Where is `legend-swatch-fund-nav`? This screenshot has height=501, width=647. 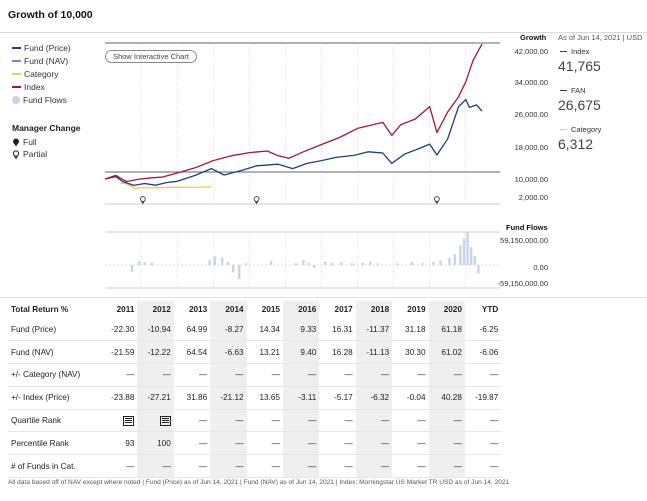
legend-swatch-fund-nav is located at coordinates (16, 61).